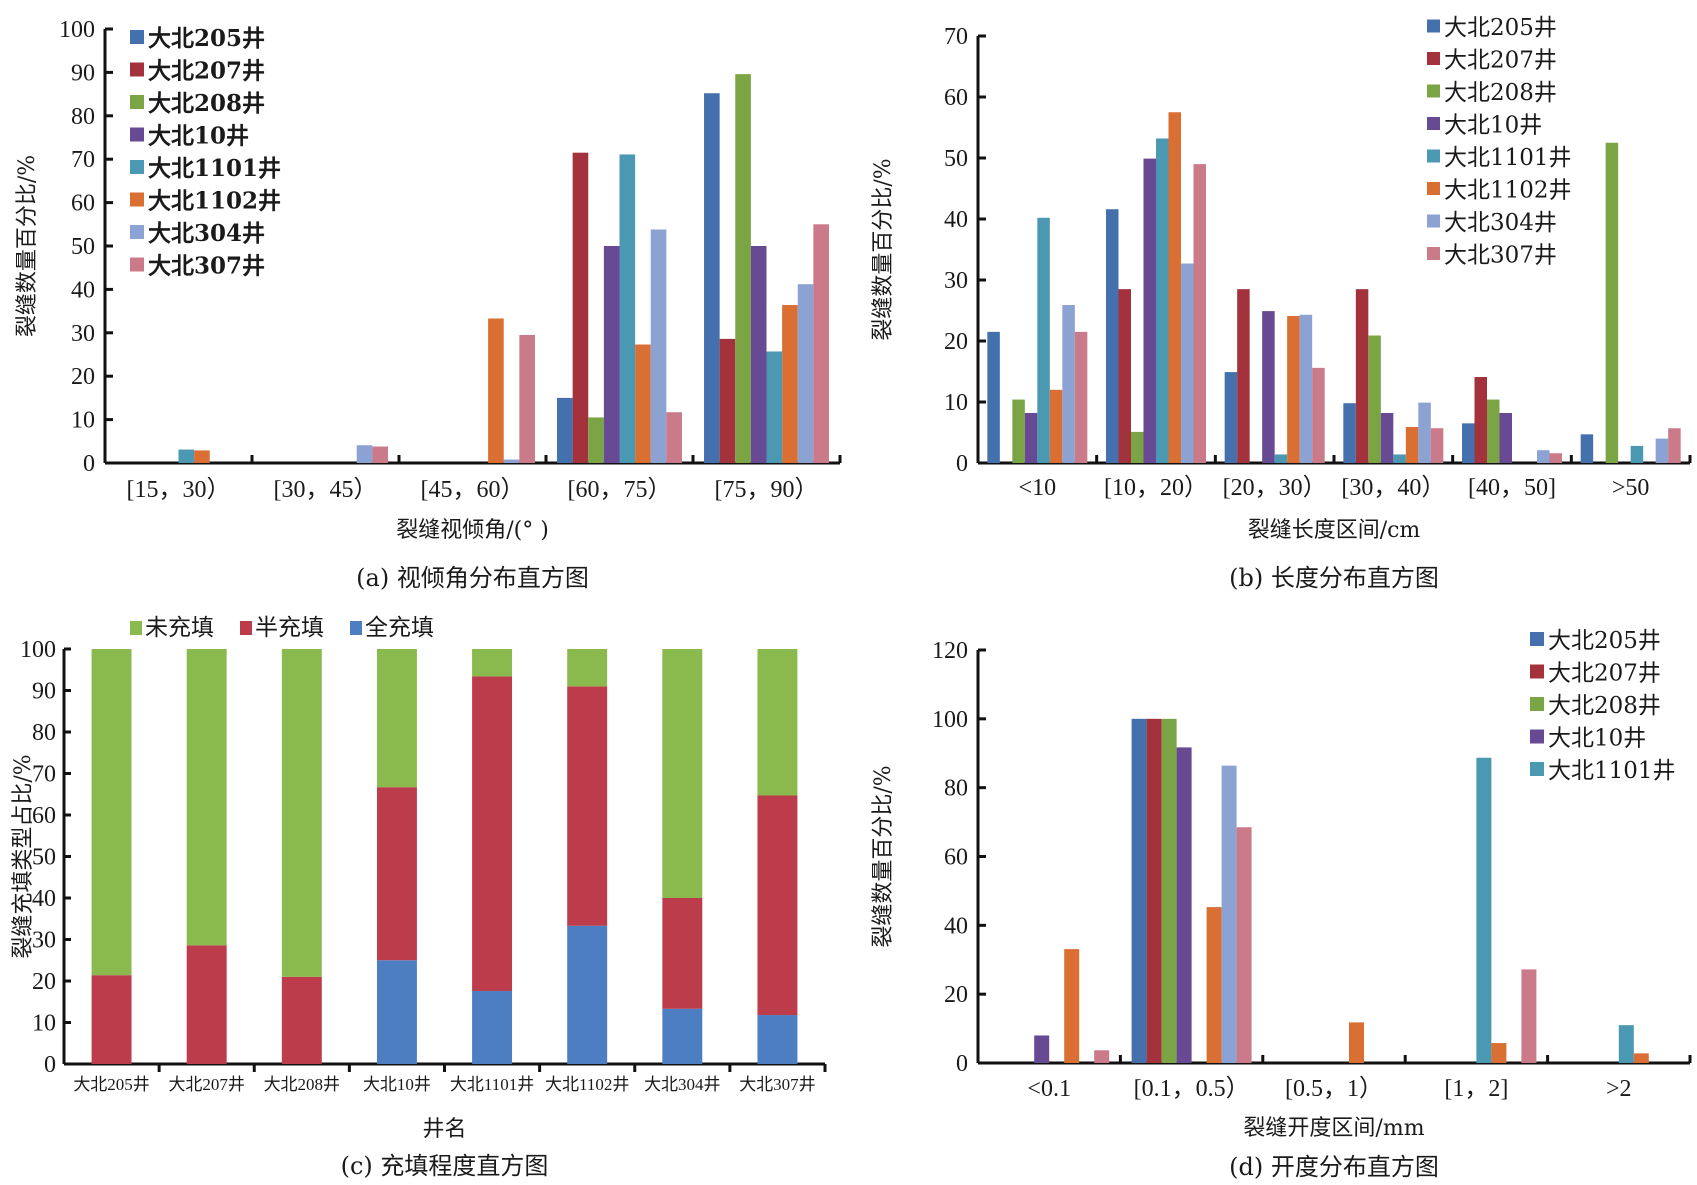 Image resolution: width=1697 pixels, height=1185 pixels. I want to click on bar-segment-半充填-6, so click(682, 953).